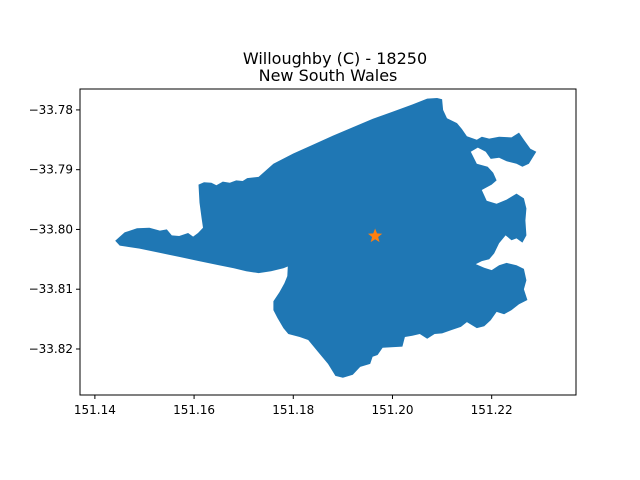 Image resolution: width=640 pixels, height=480 pixels. I want to click on y-tick-label: −33.81, so click(51, 289).